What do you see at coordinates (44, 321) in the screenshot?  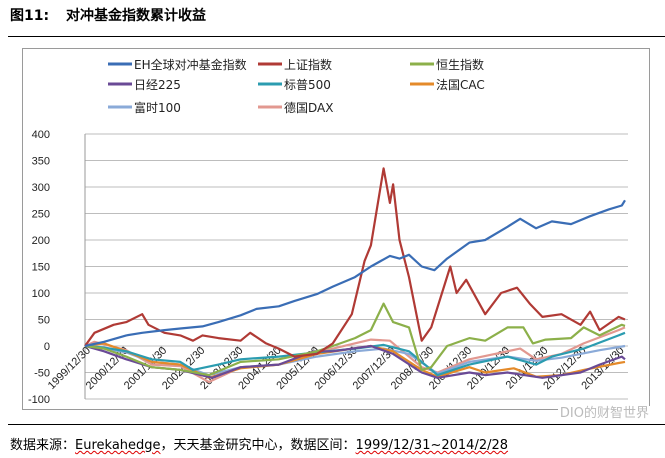 I see `y-tick-label: 50` at bounding box center [44, 321].